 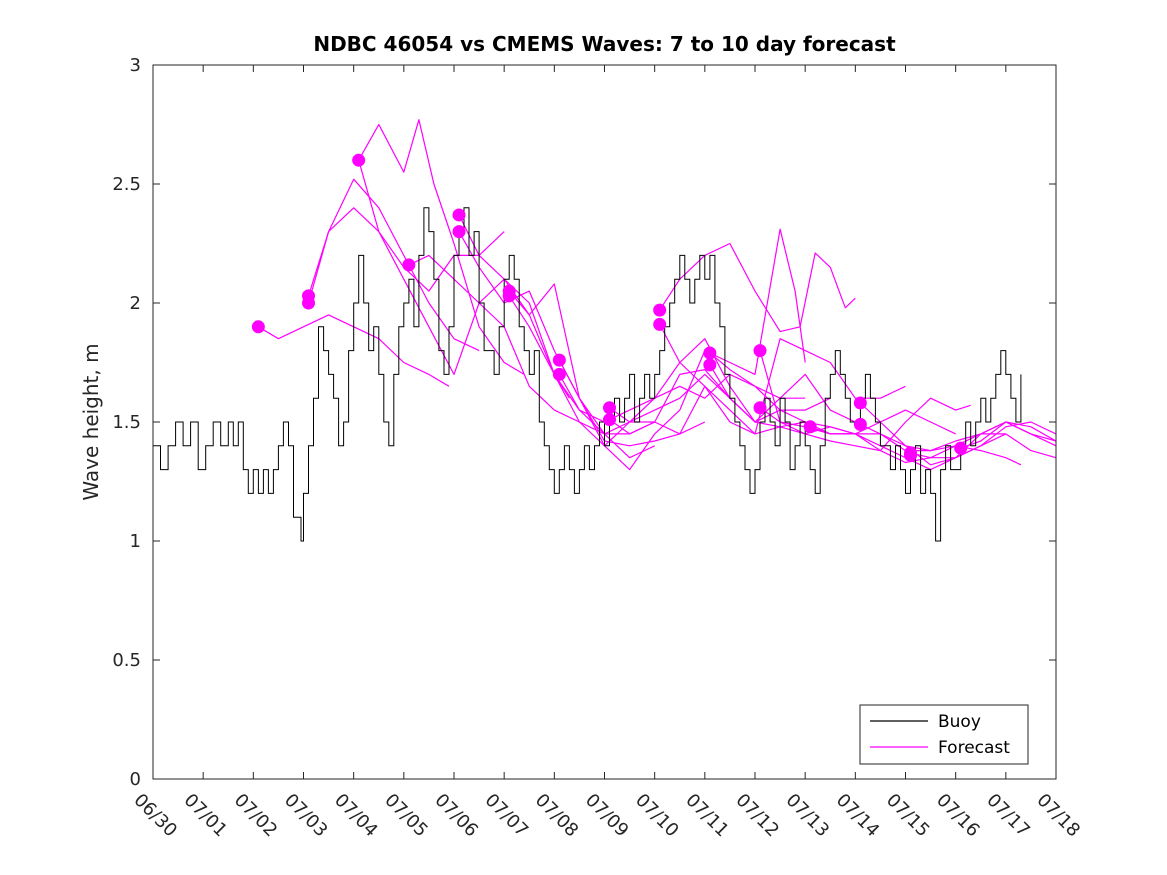 What do you see at coordinates (126, 660) in the screenshot?
I see `y-tick-label: 0.5` at bounding box center [126, 660].